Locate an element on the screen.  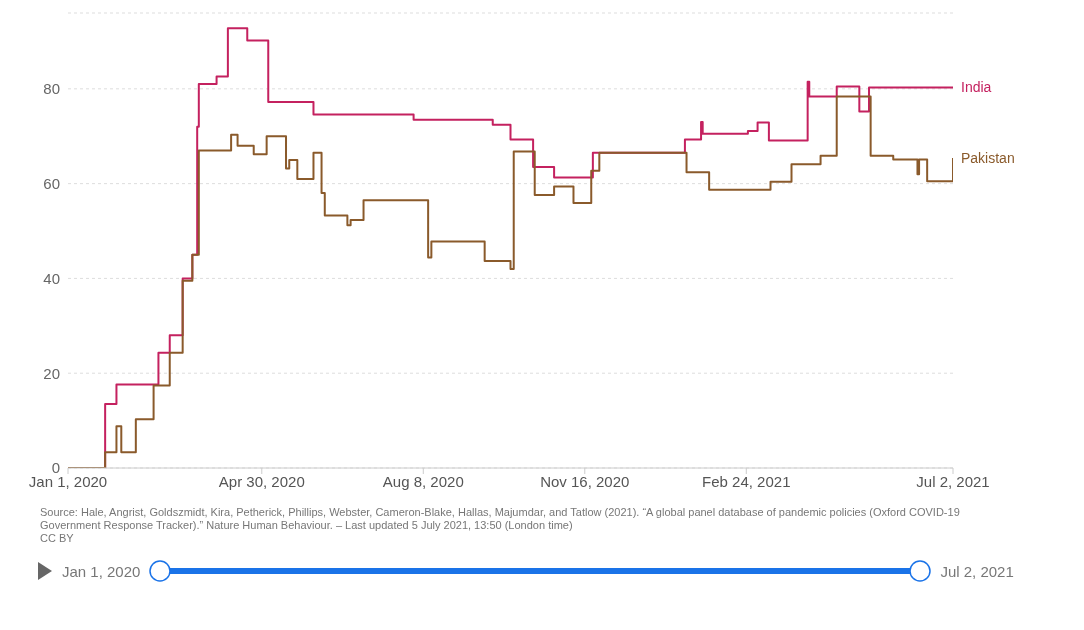
y-tick-label: 80 is located at coordinates (51, 89).